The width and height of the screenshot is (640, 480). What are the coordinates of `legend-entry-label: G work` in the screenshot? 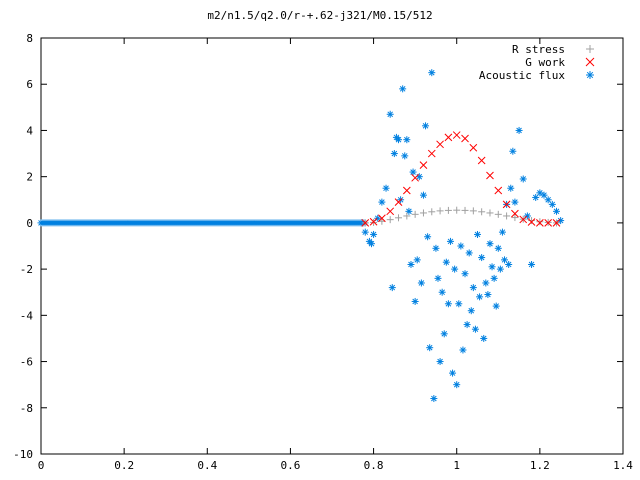 It's located at (545, 62).